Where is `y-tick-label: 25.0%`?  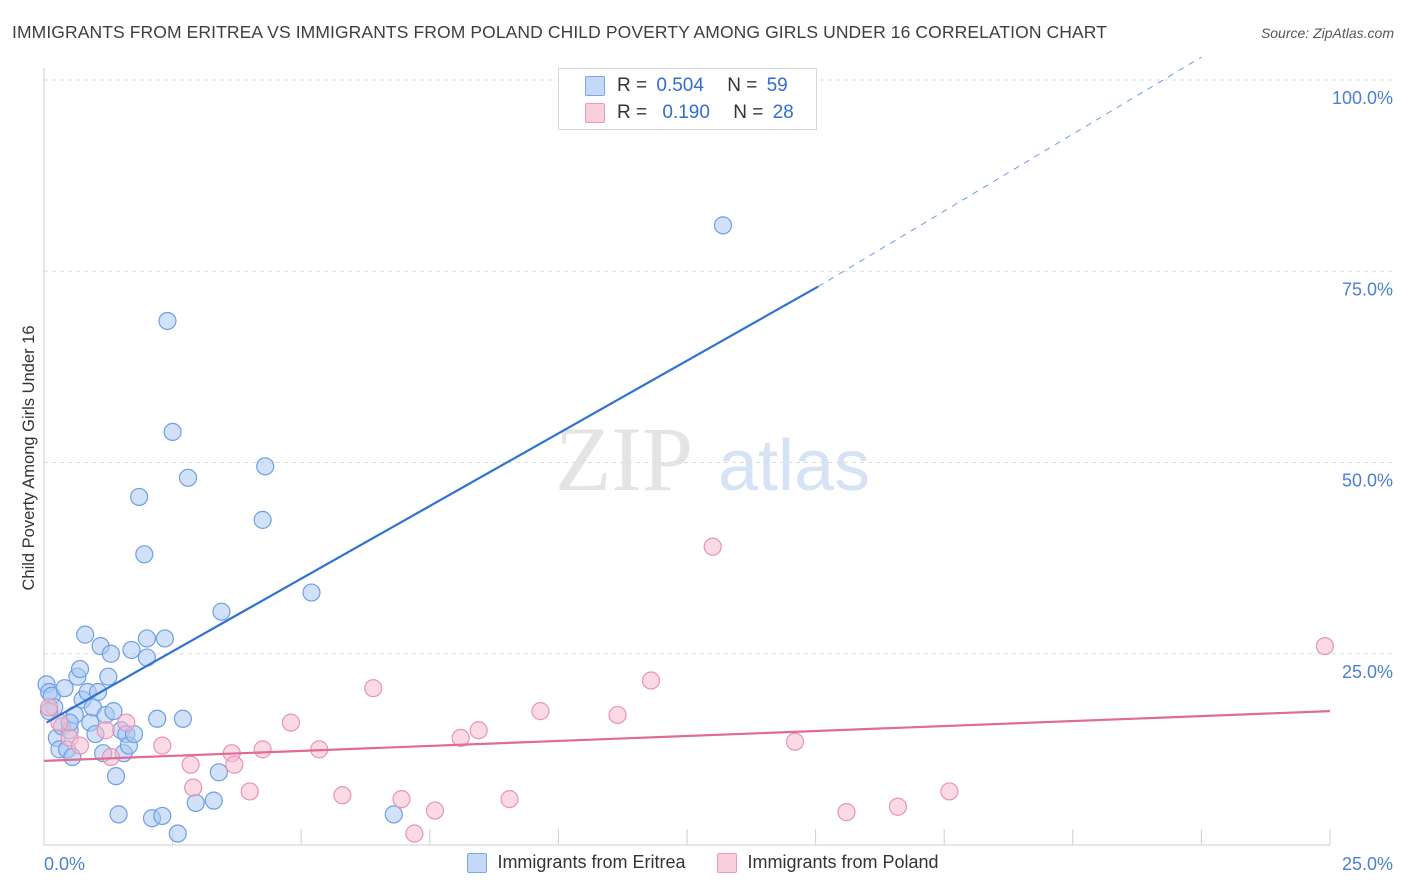 y-tick-label: 25.0% is located at coordinates (1367, 672).